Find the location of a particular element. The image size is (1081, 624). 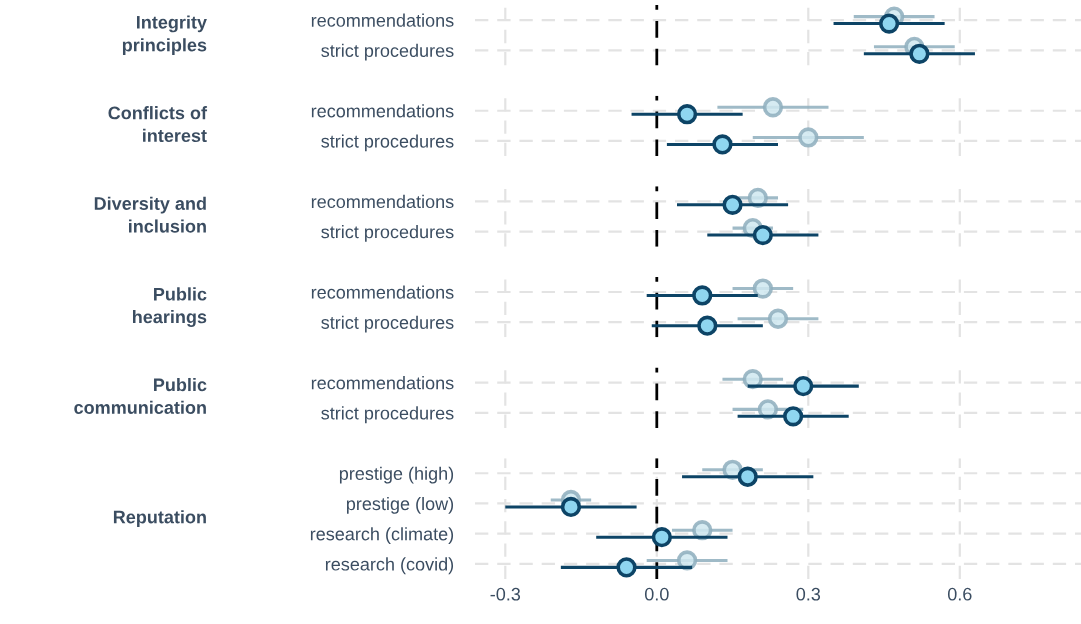

y-tick-label: prestige (low) is located at coordinates (400, 505).